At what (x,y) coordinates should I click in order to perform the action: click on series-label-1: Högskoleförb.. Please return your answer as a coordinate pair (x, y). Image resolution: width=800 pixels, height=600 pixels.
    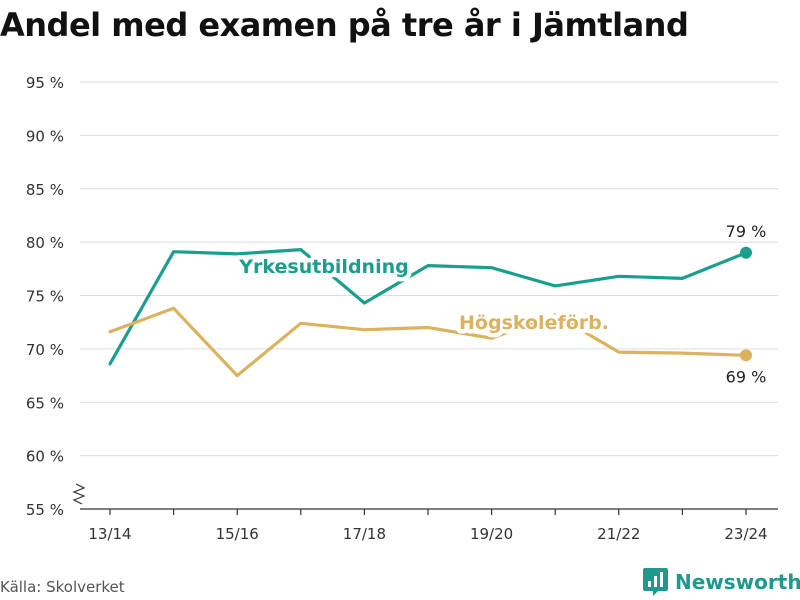
    Looking at the image, I should click on (534, 323).